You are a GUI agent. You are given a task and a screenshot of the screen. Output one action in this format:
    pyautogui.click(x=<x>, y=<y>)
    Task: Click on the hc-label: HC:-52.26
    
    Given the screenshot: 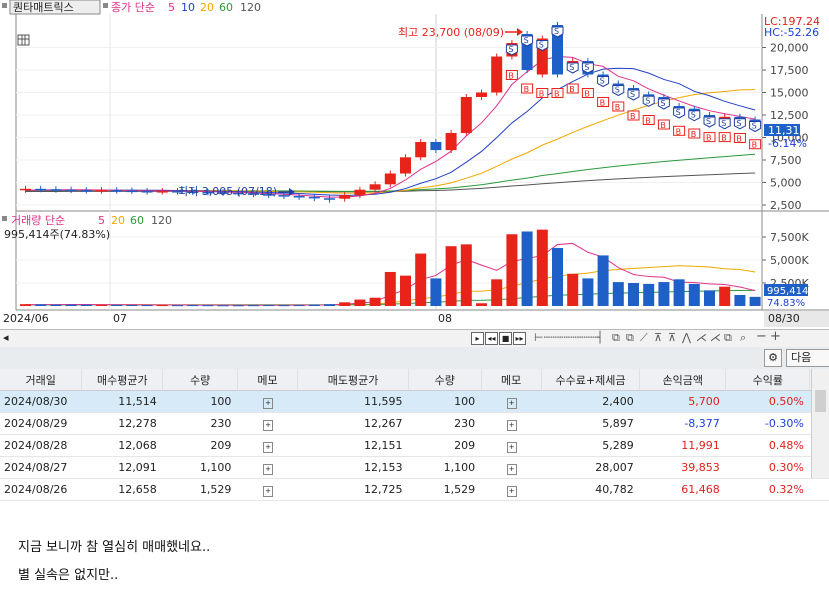 What is the action you would take?
    pyautogui.click(x=791, y=32)
    